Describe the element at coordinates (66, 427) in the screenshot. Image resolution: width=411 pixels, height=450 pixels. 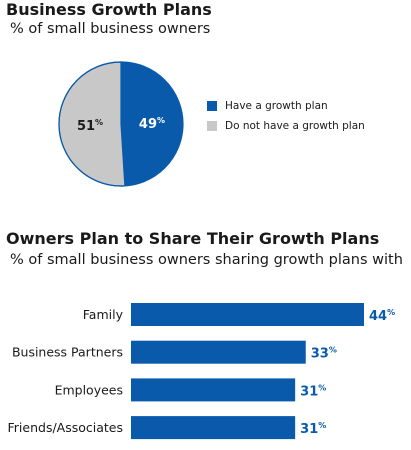
I see `bar-category-label: Friends/Associates` at that location.